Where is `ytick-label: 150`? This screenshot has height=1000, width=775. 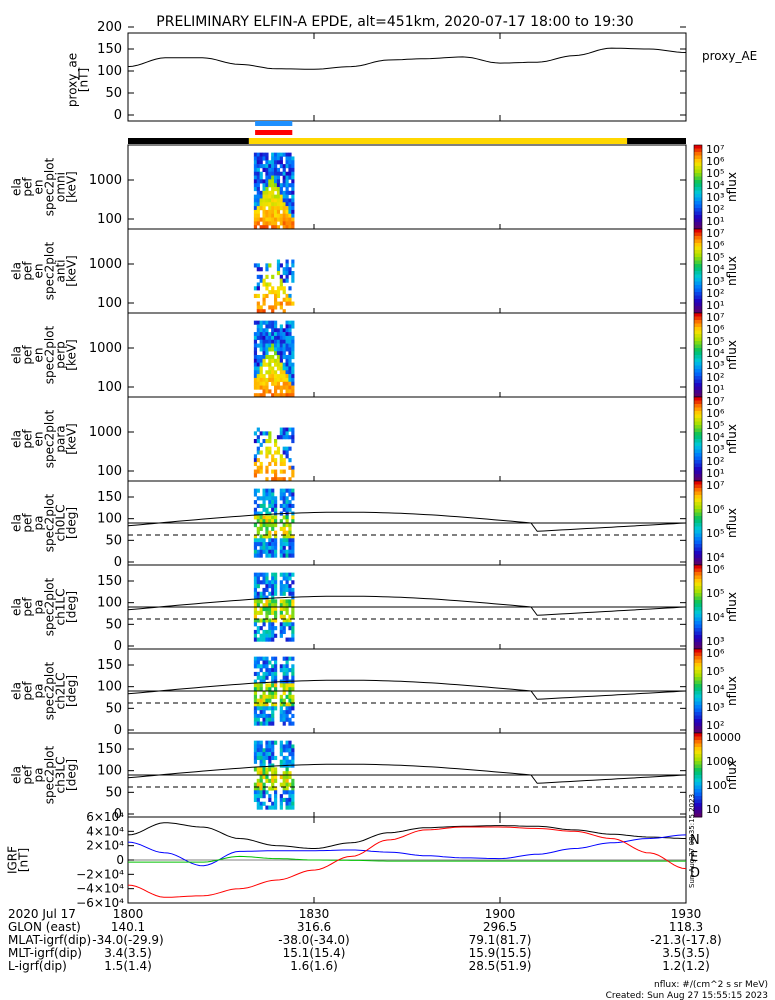
ytick-label: 150 is located at coordinates (109, 49).